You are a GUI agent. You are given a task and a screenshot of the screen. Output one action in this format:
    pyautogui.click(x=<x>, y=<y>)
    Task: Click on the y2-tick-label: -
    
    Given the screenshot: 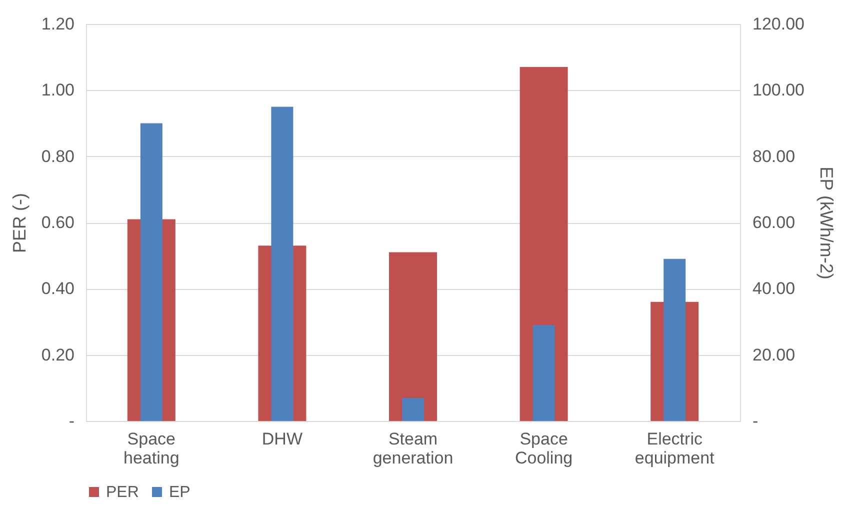 What is the action you would take?
    pyautogui.click(x=755, y=421)
    